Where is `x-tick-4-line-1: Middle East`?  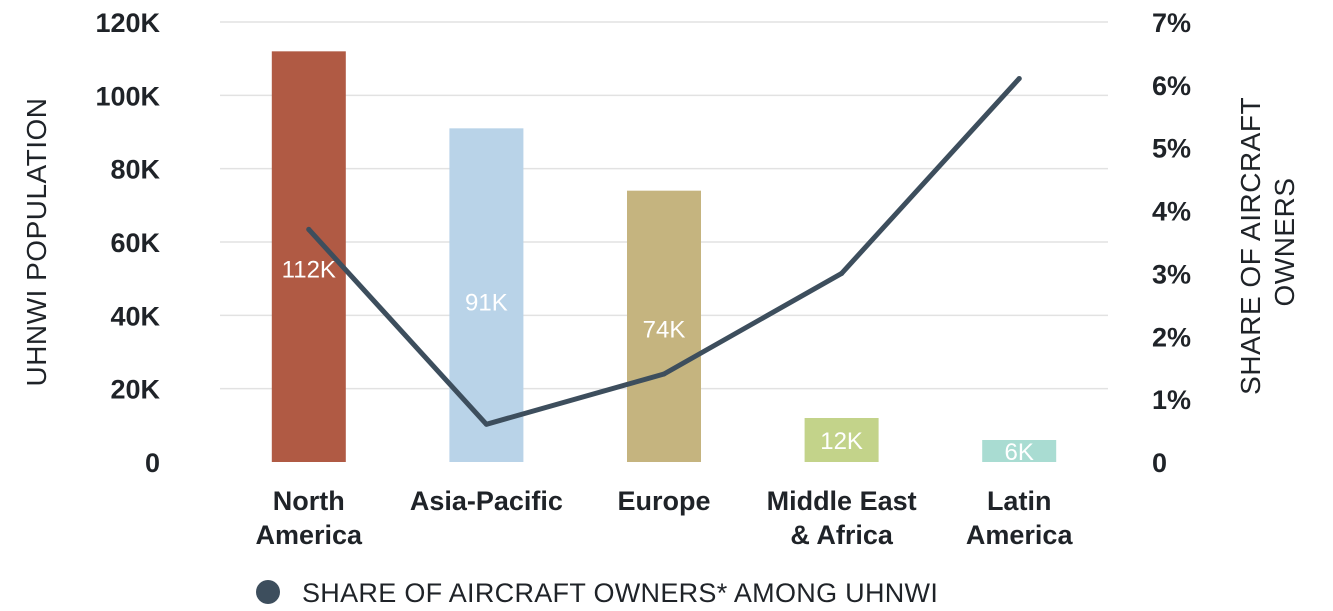 x-tick-4-line-1: Middle East is located at coordinates (842, 501).